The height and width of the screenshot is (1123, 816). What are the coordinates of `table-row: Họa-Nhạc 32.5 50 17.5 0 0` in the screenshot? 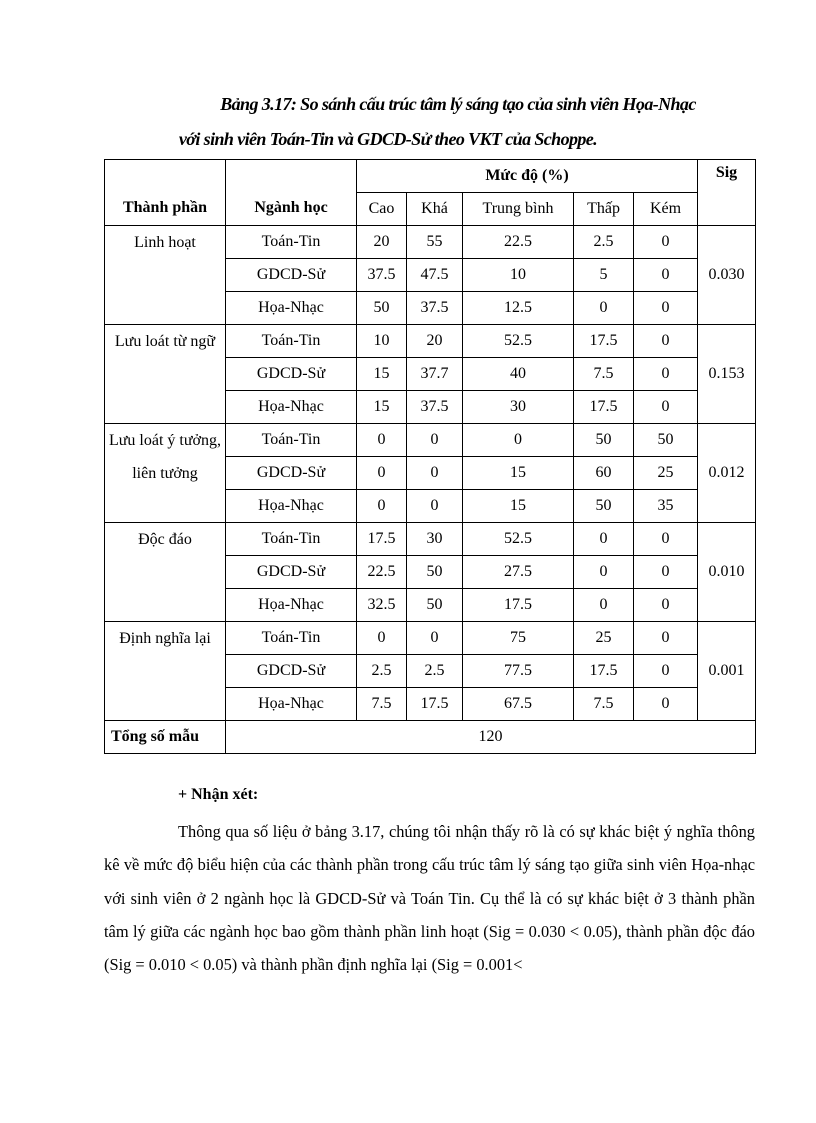 It's located at (430, 605).